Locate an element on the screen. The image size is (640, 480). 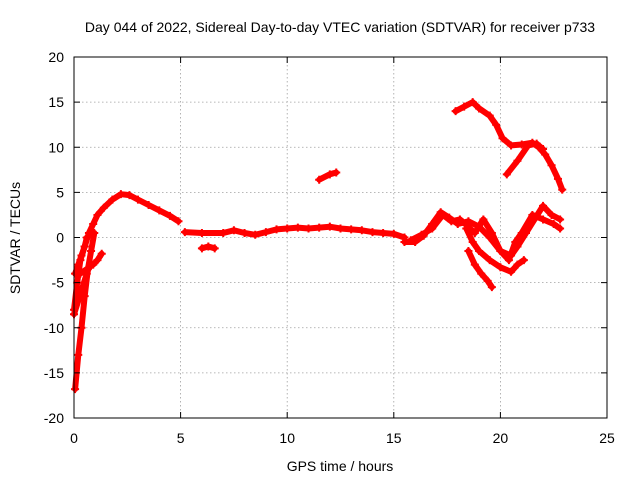
x-tick-label: 5 is located at coordinates (181, 438).